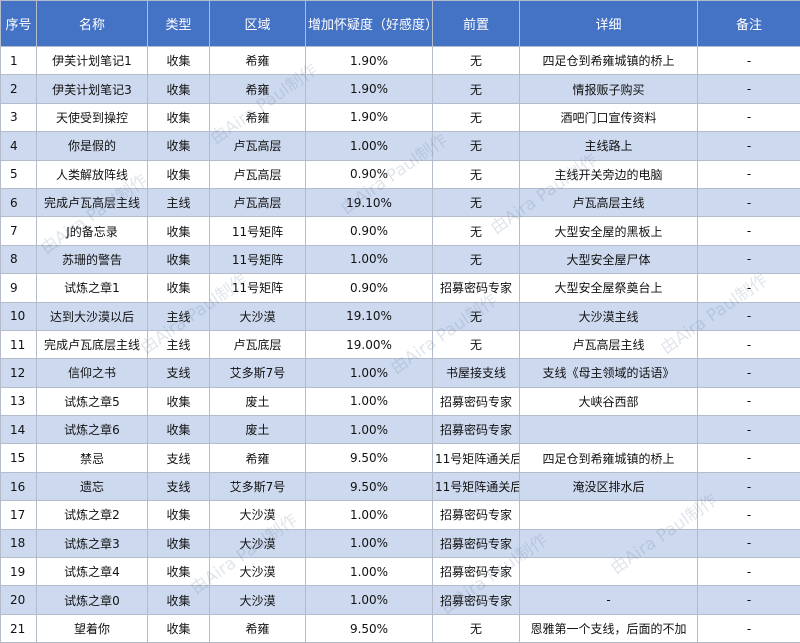 This screenshot has height=643, width=800. I want to click on table-cell: 人类解放阵线, so click(92, 174).